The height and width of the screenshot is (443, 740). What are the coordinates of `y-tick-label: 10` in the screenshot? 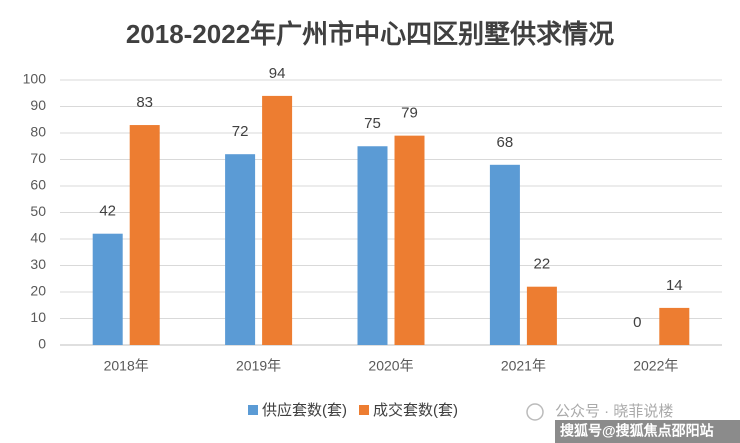 It's located at (38, 317).